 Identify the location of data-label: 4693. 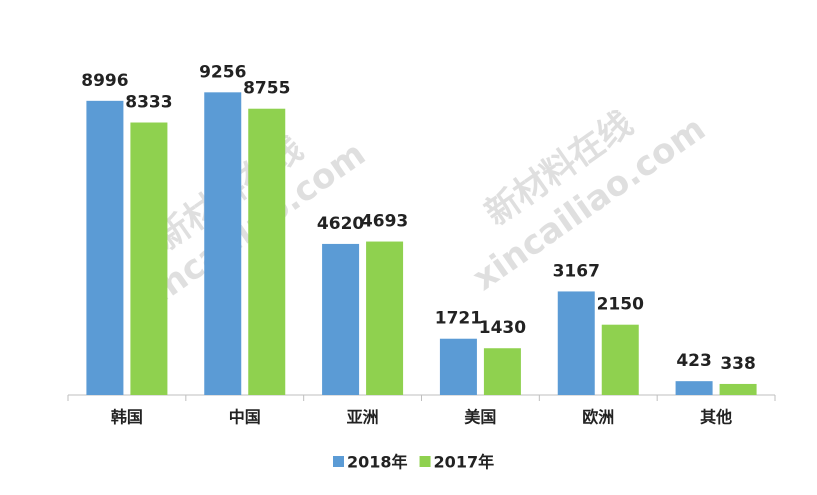
(384, 222).